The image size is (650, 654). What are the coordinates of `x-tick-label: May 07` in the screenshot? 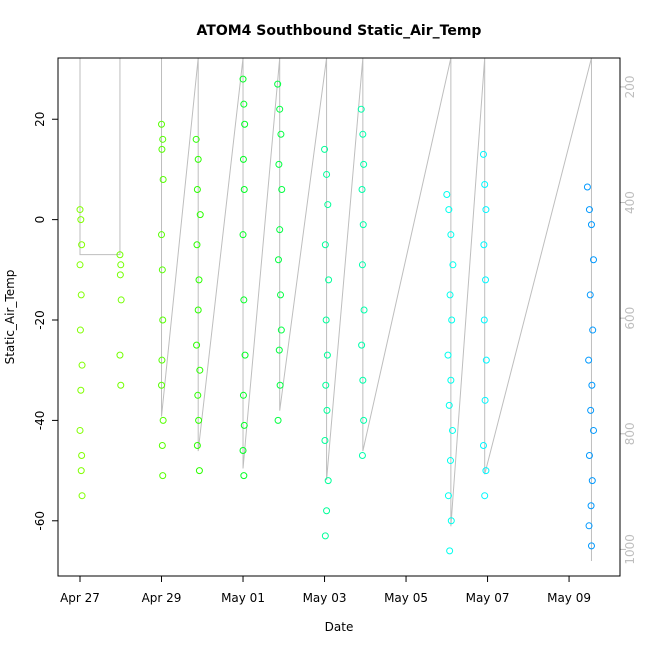 It's located at (488, 598).